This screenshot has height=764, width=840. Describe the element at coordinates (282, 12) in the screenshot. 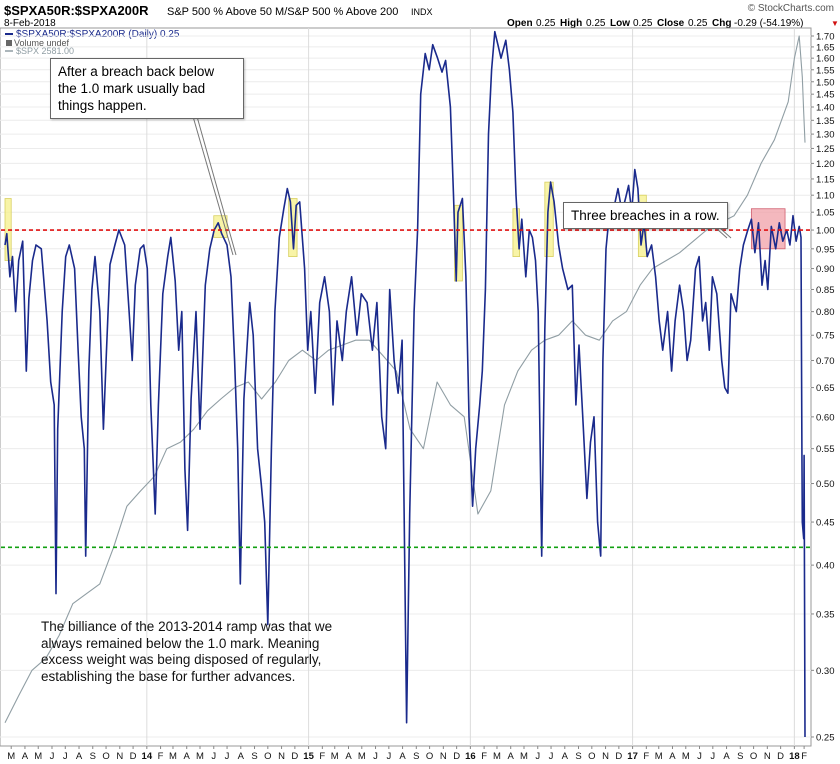

I see `chart-description: S&P 500 % Above 50 M/S&P 500 % Above 200` at that location.